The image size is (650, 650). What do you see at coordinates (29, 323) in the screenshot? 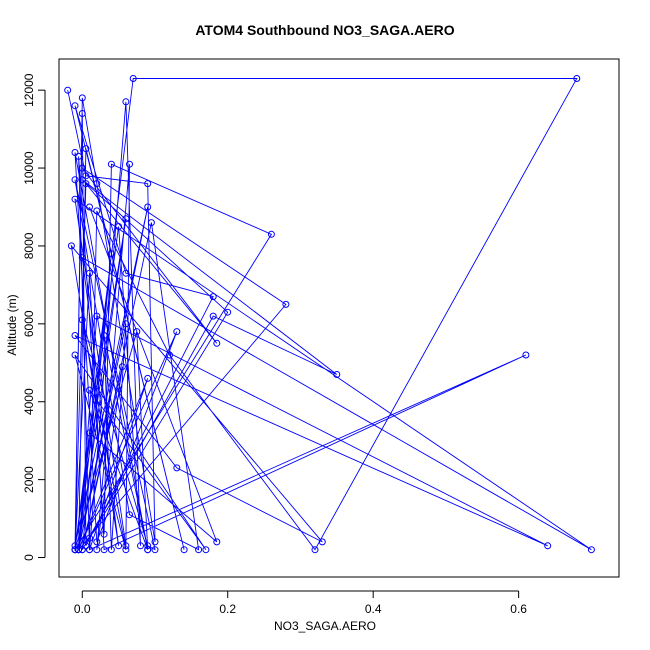
I see `y-tick-label: 6000` at bounding box center [29, 323].